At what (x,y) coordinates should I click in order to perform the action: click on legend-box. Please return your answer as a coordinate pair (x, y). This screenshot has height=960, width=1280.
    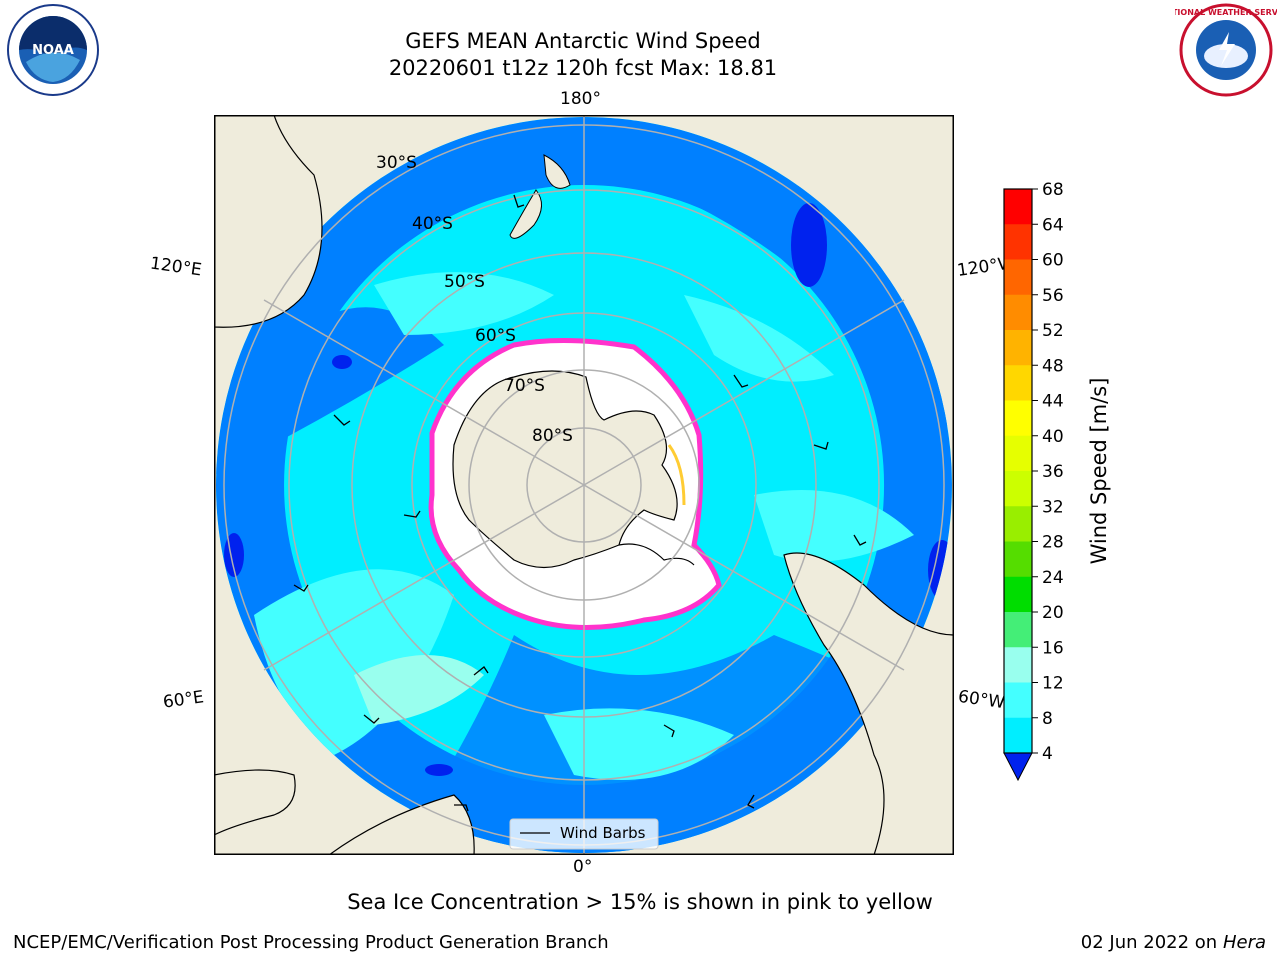
    Looking at the image, I should click on (584, 834).